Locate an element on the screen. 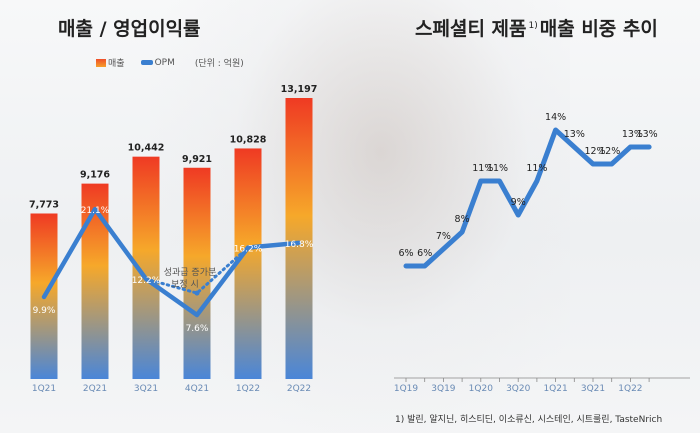  unit-label: (단위 : 억원) is located at coordinates (219, 64).